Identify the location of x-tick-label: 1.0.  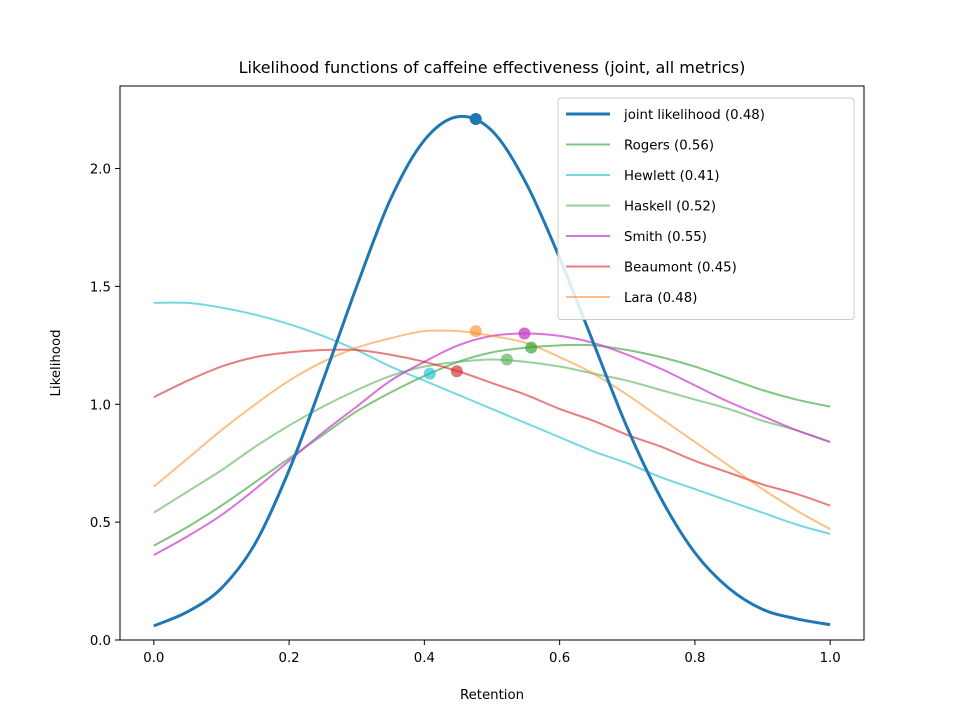
(830, 658).